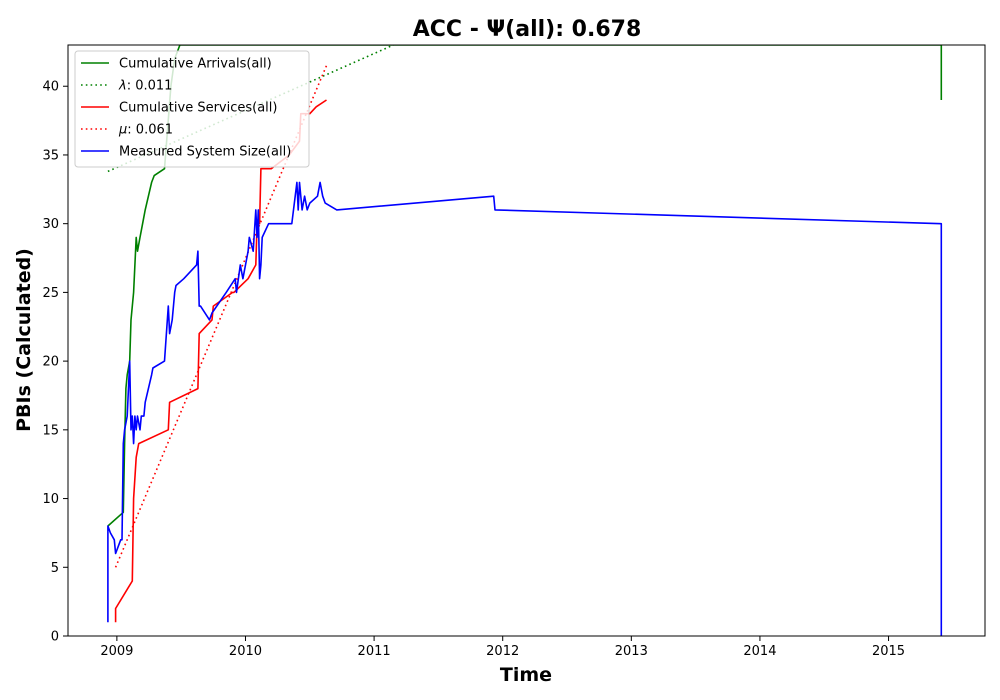 This screenshot has height=700, width=1000. Describe the element at coordinates (502, 651) in the screenshot. I see `x-tick-label: 2012` at that location.